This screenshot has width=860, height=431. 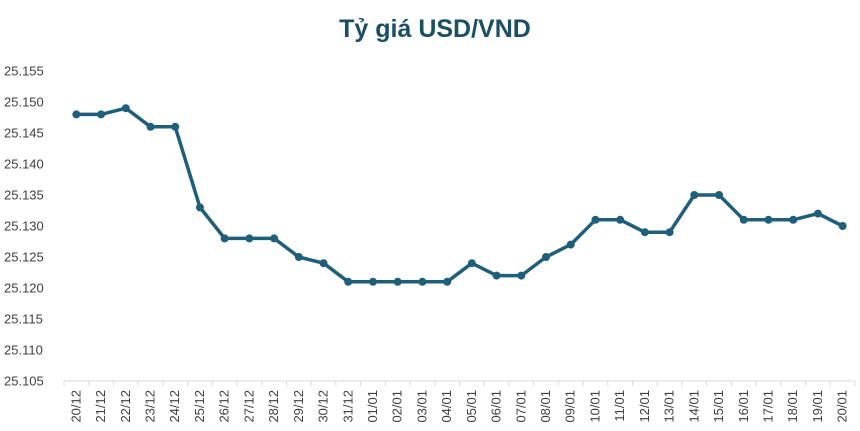 What do you see at coordinates (792, 406) in the screenshot?
I see `x-tick-label: 18/01` at bounding box center [792, 406].